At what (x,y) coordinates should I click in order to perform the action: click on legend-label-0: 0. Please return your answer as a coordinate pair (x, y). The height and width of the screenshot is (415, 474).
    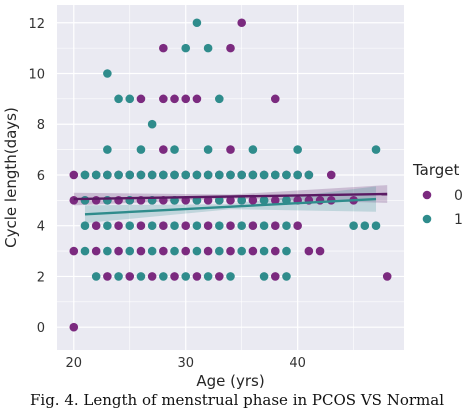
    Looking at the image, I should click on (458, 196).